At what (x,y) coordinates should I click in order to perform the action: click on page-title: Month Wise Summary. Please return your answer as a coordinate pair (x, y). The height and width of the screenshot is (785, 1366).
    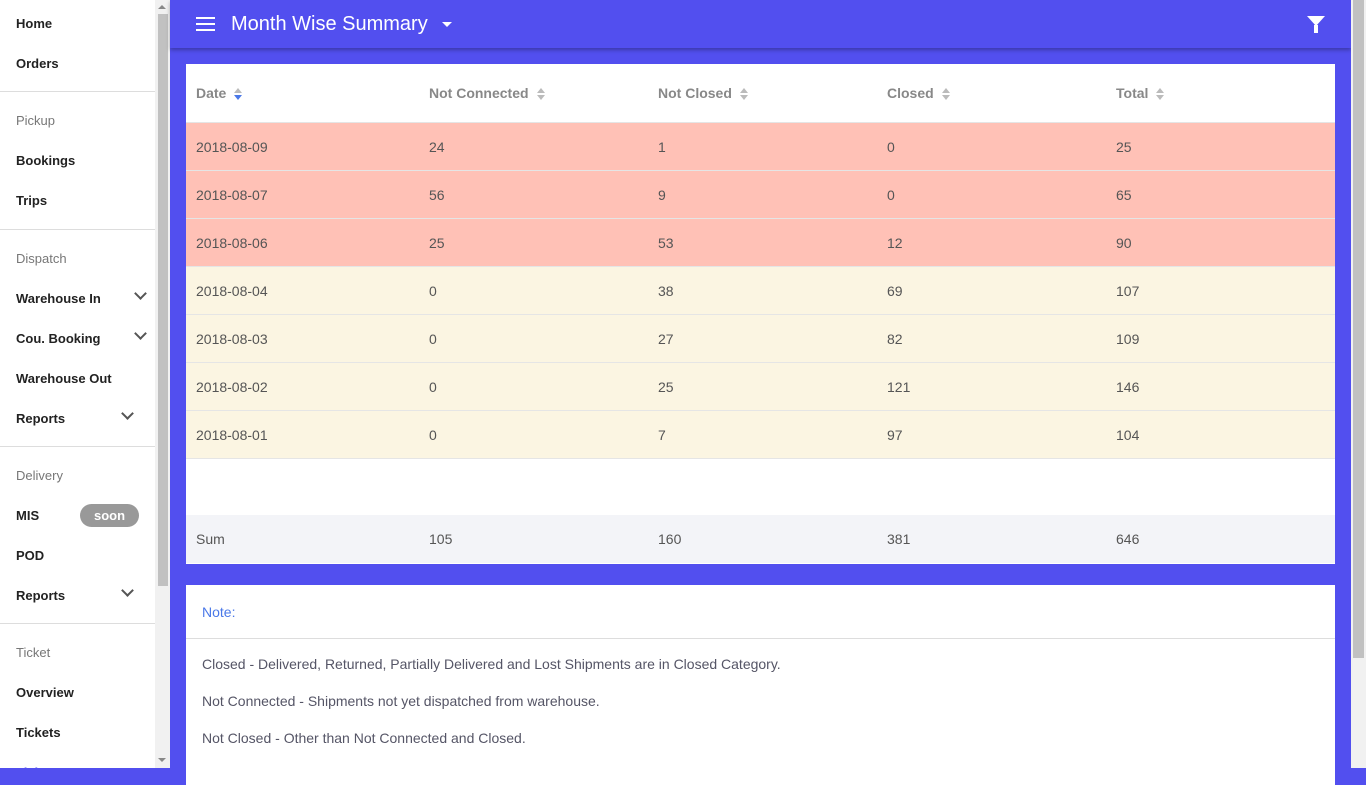
    Looking at the image, I should click on (329, 23).